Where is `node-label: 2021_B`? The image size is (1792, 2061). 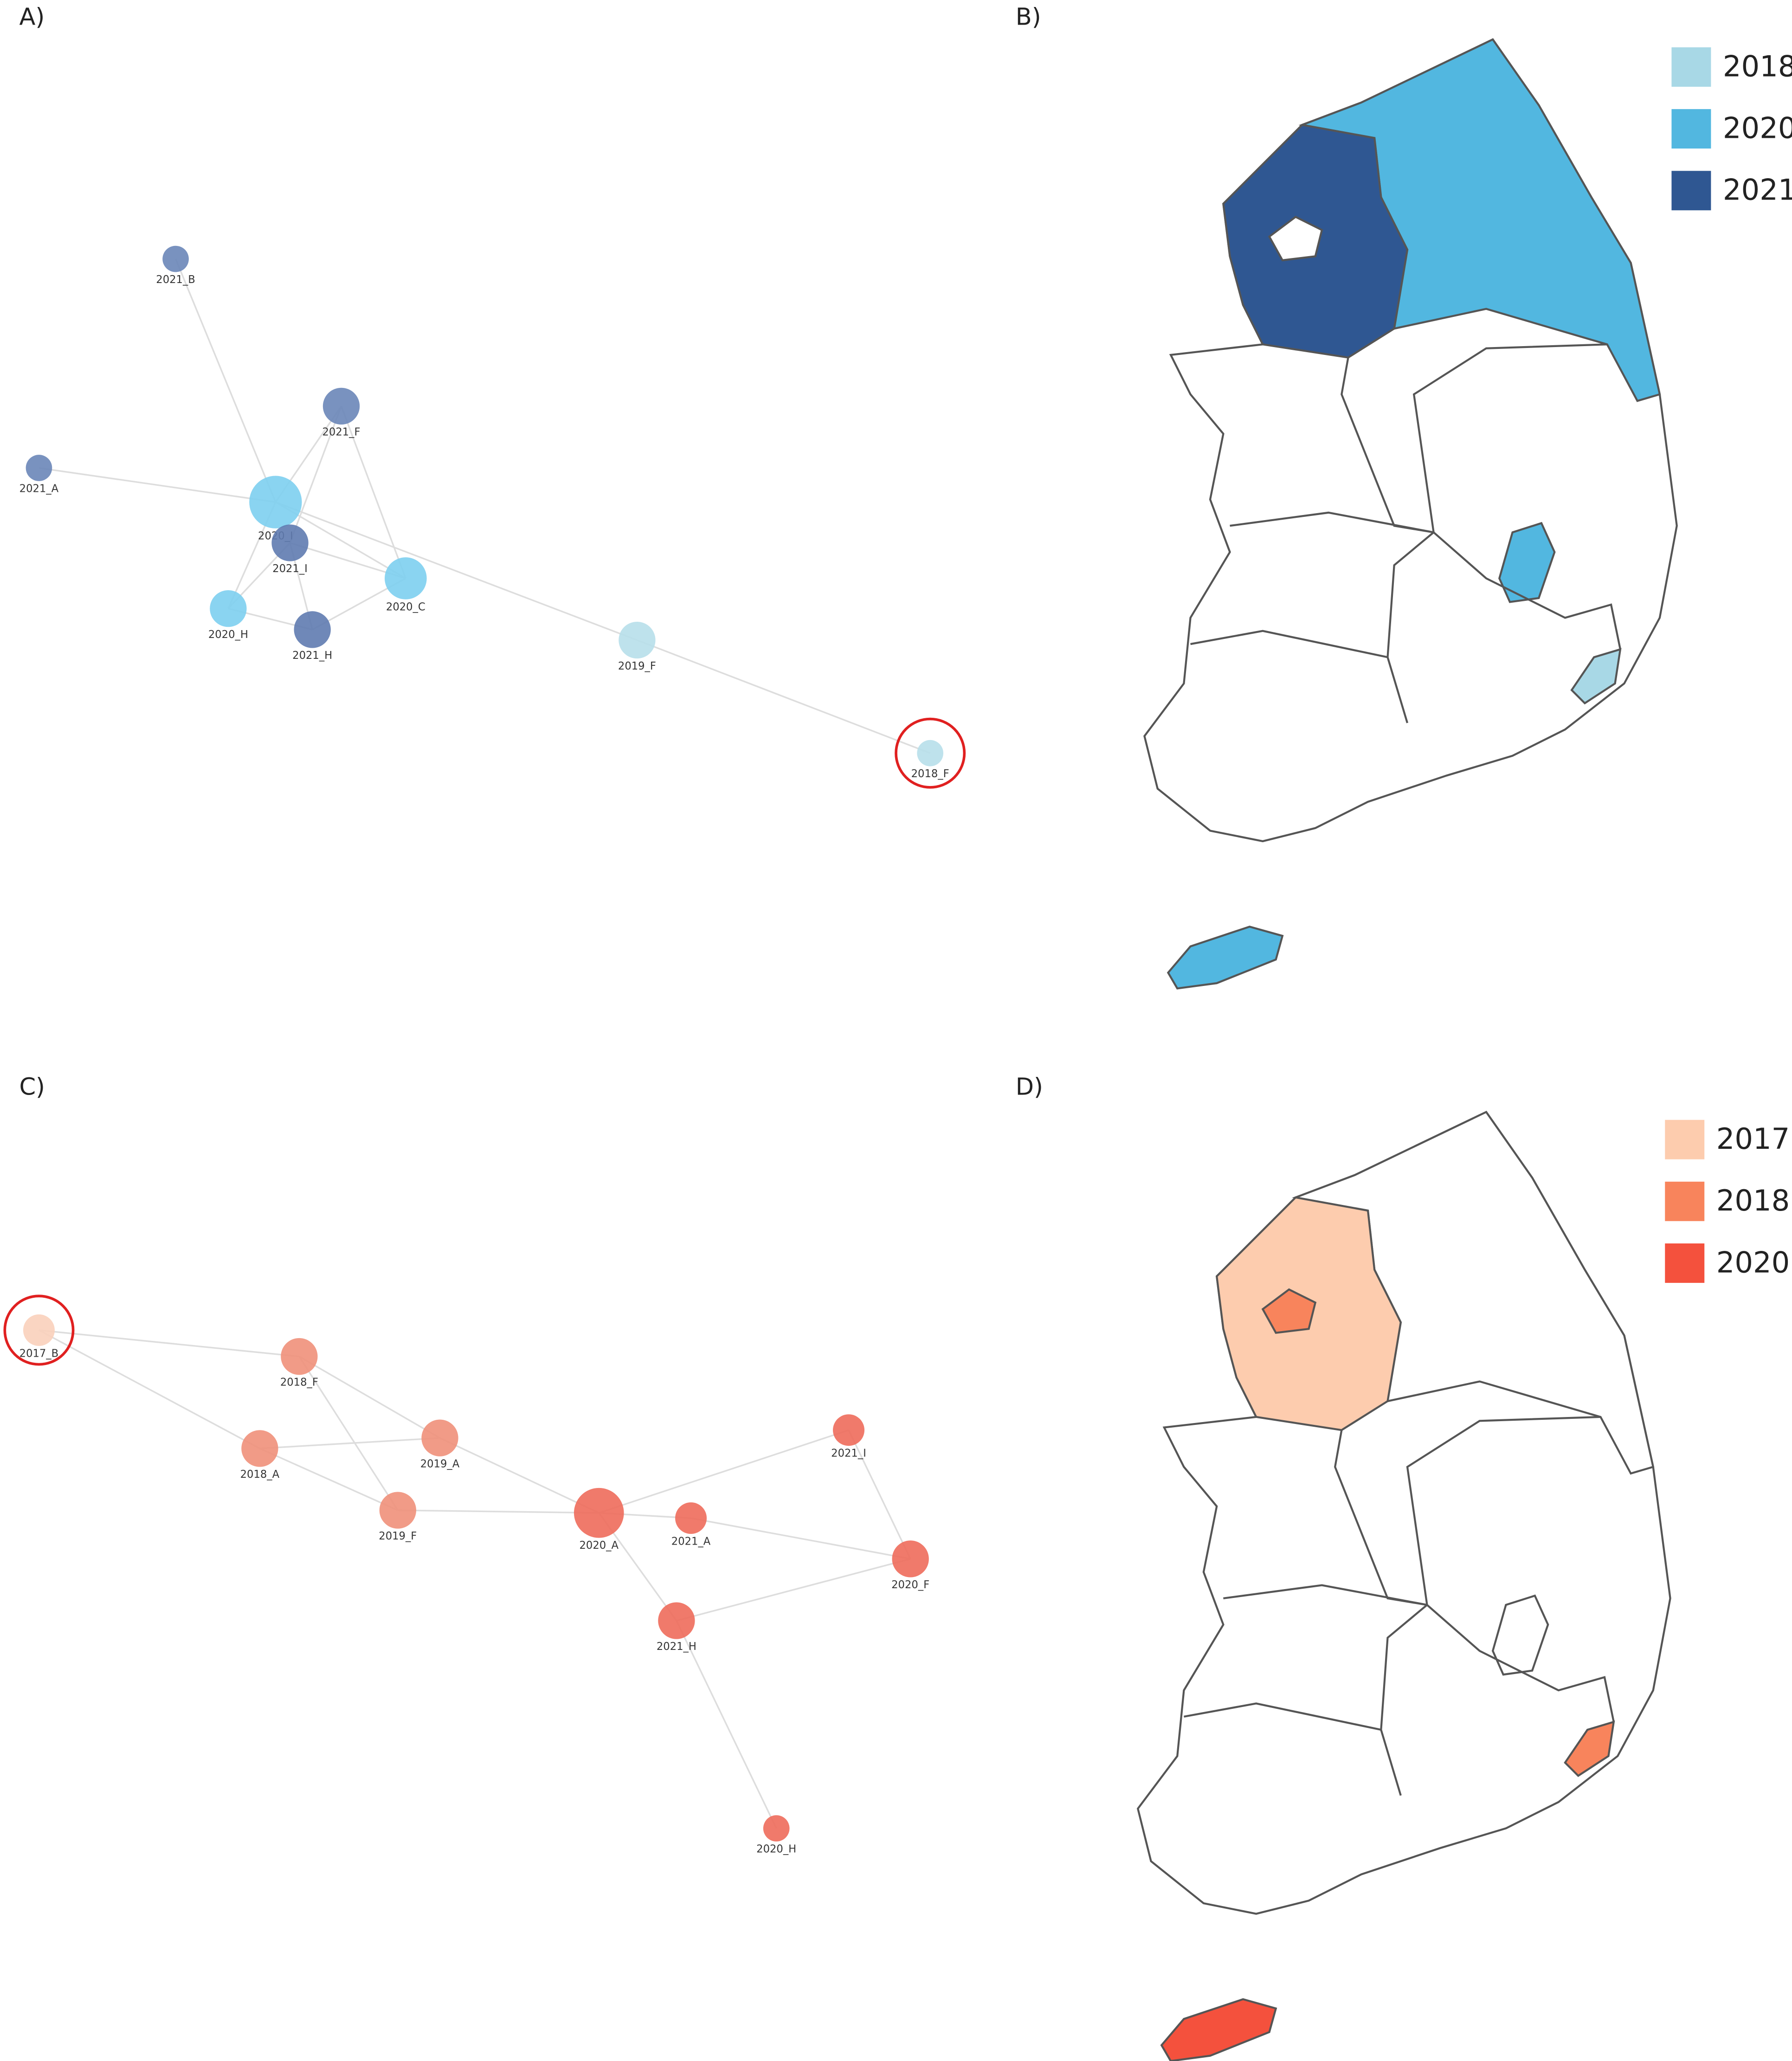
node-label: 2021_B is located at coordinates (175, 280).